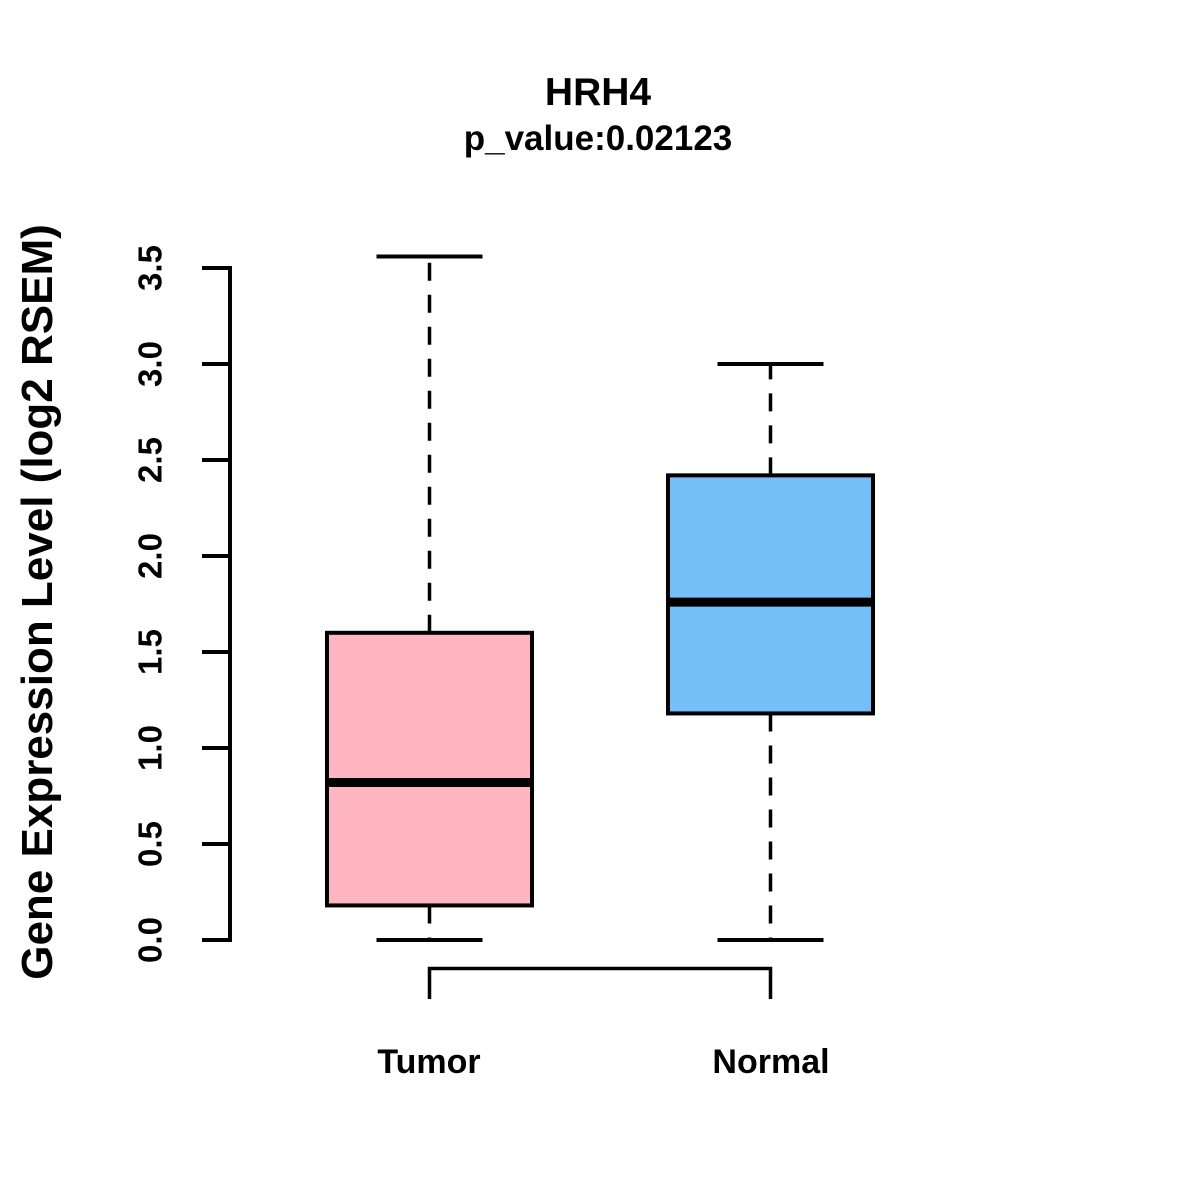 The width and height of the screenshot is (1200, 1200). I want to click on y-axis-tick-label: 1.5, so click(150, 652).